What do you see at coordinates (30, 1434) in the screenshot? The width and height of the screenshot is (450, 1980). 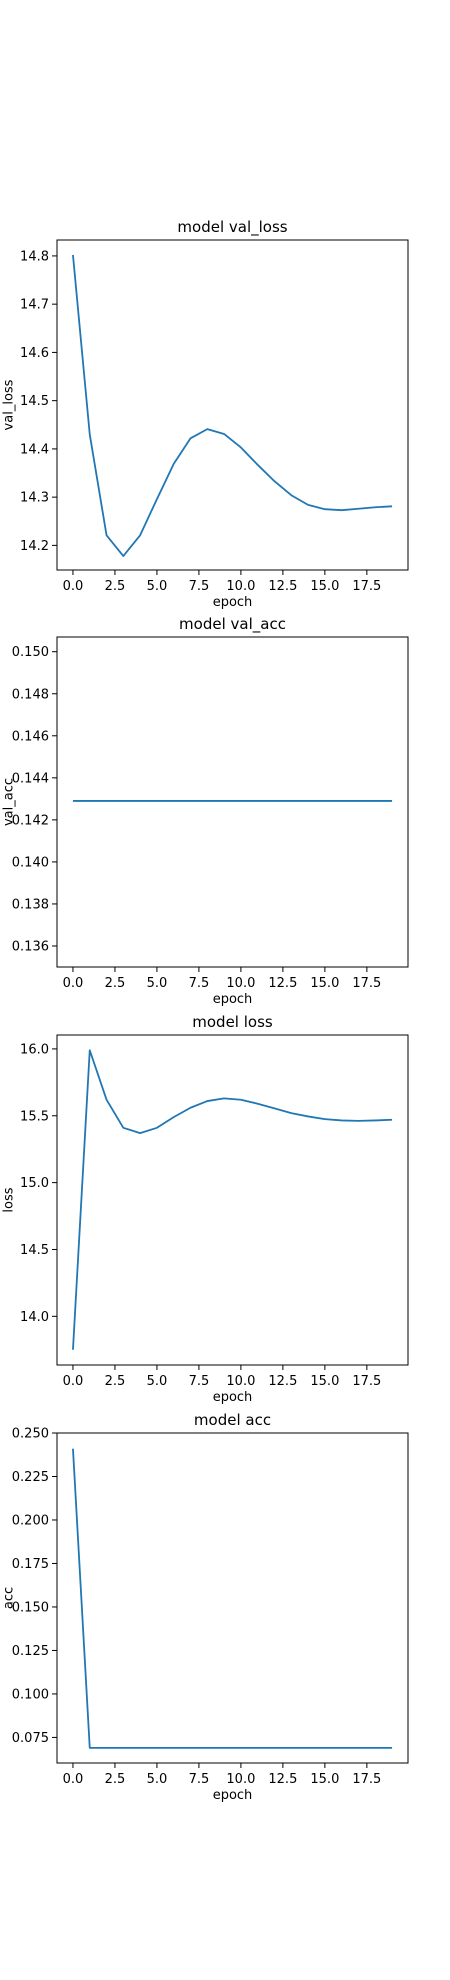 I see `y-tick-label: 0.250` at bounding box center [30, 1434].